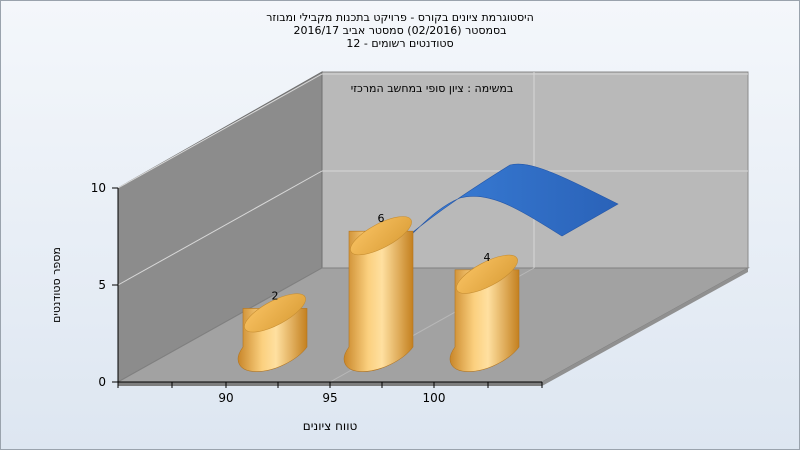 The height and width of the screenshot is (450, 800). What do you see at coordinates (102, 285) in the screenshot?
I see `y-tick-label: 5` at bounding box center [102, 285].